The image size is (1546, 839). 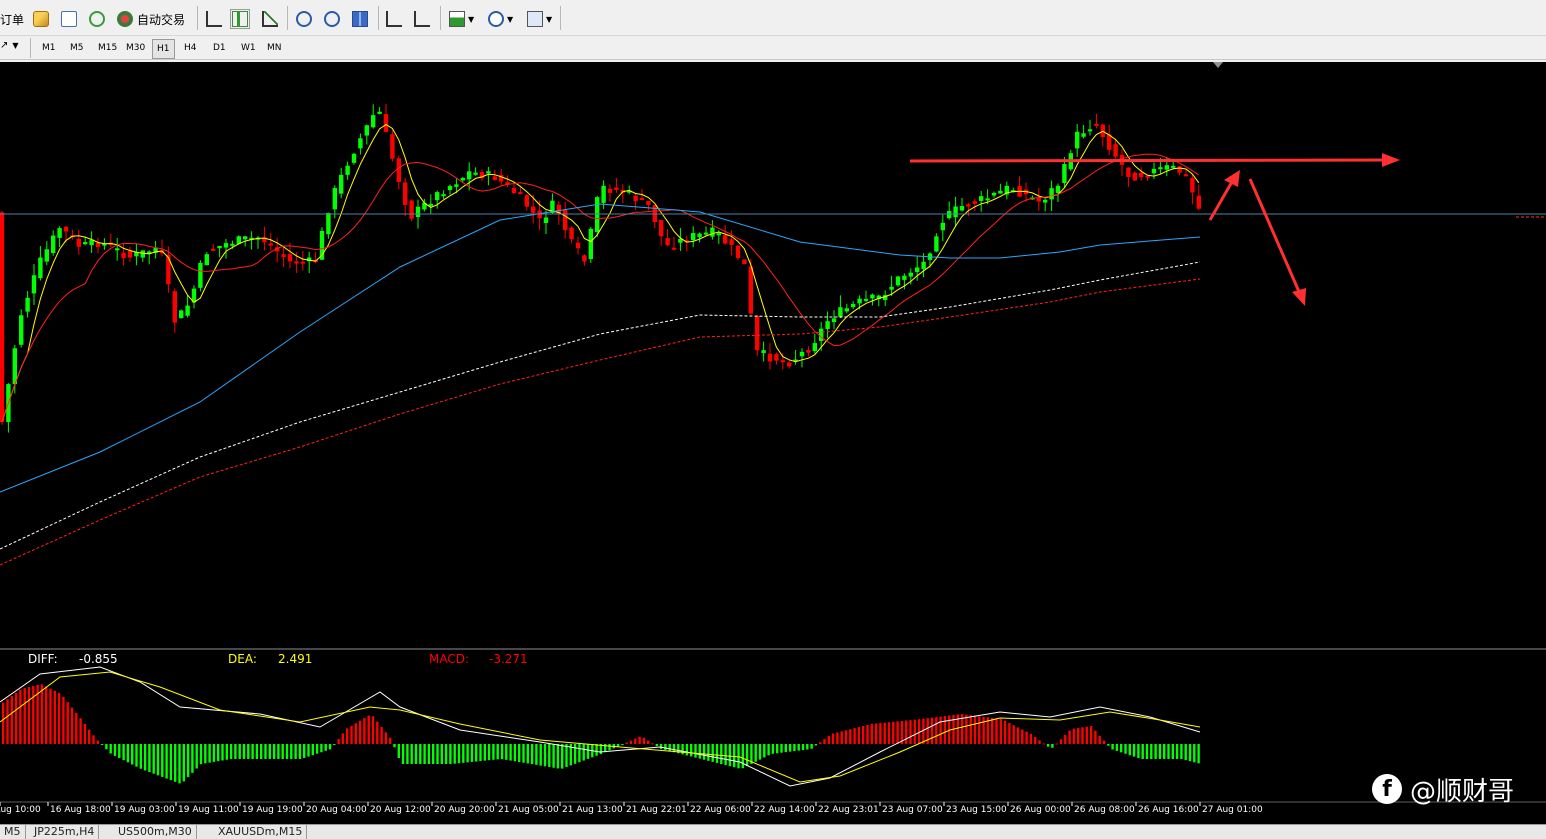 What do you see at coordinates (13, 832) in the screenshot?
I see `chart-tab: M5` at bounding box center [13, 832].